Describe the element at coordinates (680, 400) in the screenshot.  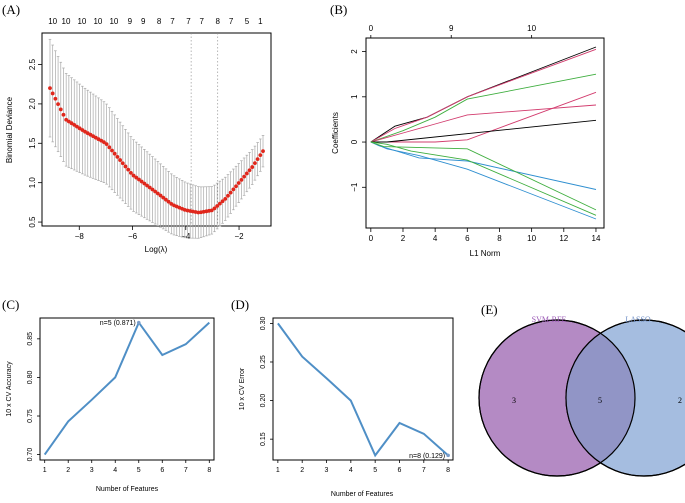
I see `venn-lasso-only-count: 2` at that location.